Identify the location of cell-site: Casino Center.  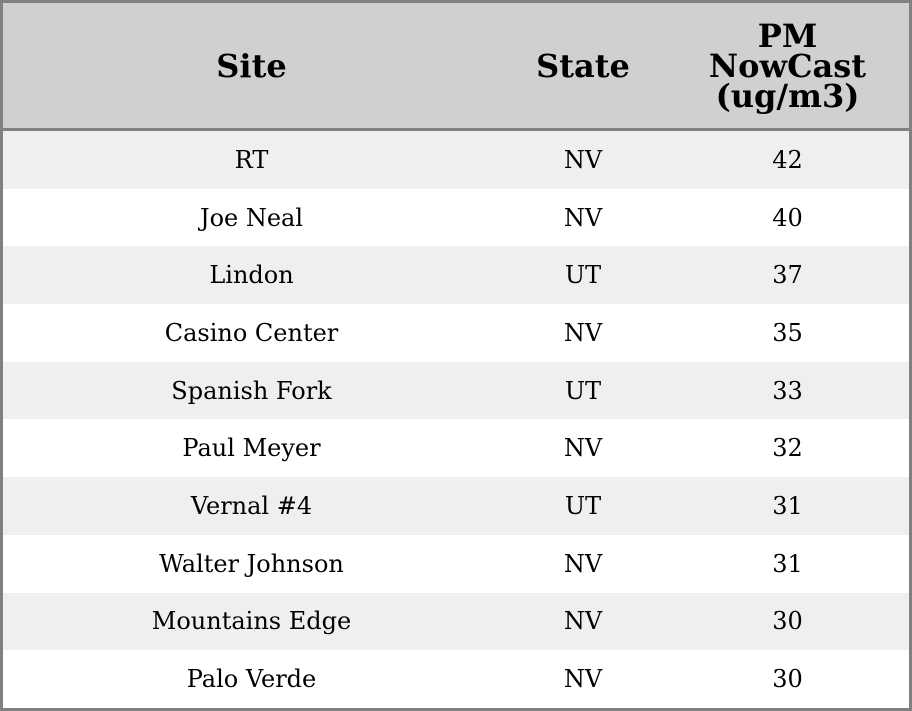
(251, 333).